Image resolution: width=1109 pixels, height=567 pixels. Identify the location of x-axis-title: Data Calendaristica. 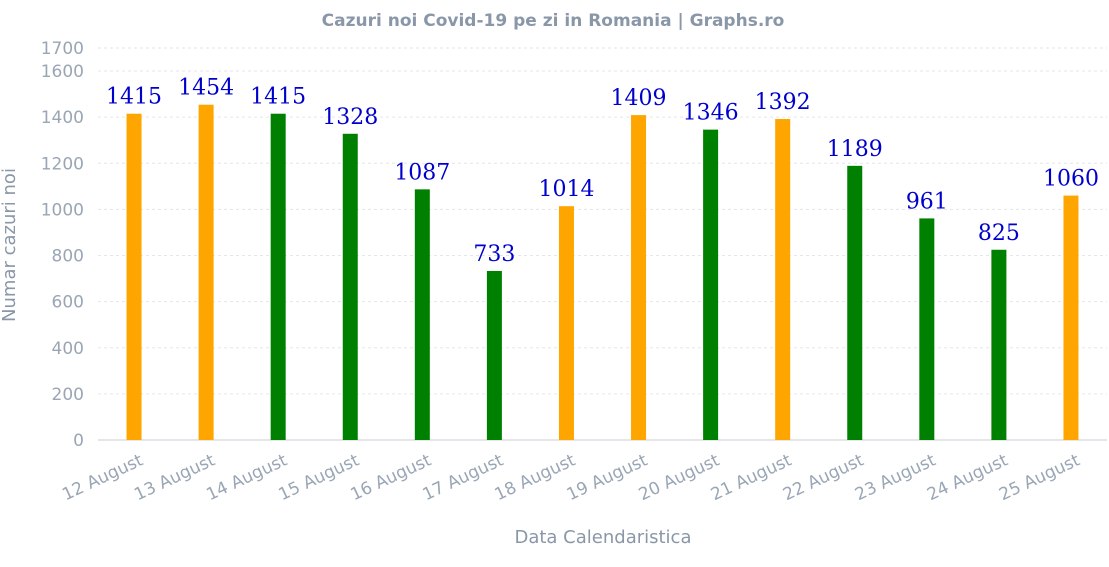
(602, 537).